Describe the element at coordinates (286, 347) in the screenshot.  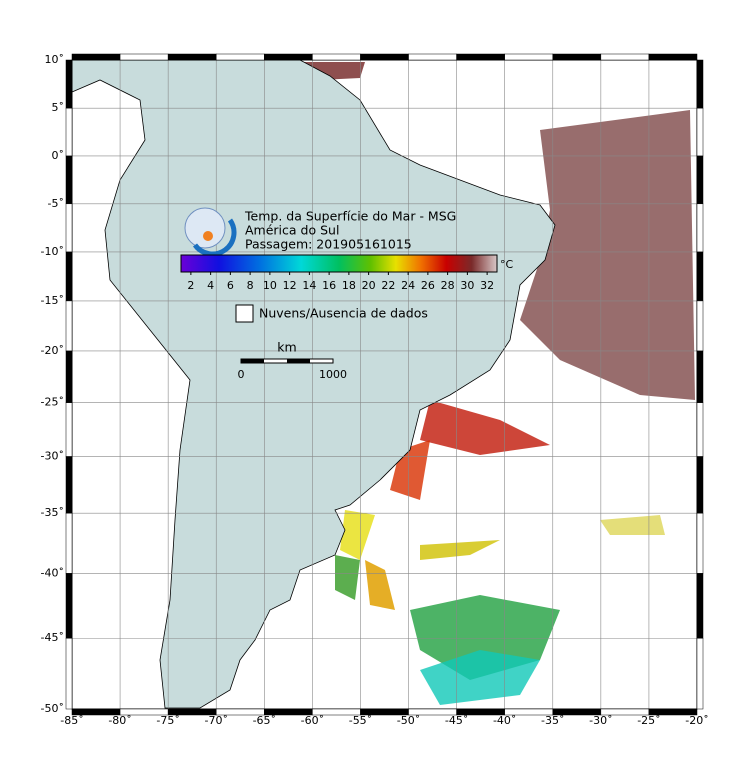
I see `scale-unit: km` at that location.